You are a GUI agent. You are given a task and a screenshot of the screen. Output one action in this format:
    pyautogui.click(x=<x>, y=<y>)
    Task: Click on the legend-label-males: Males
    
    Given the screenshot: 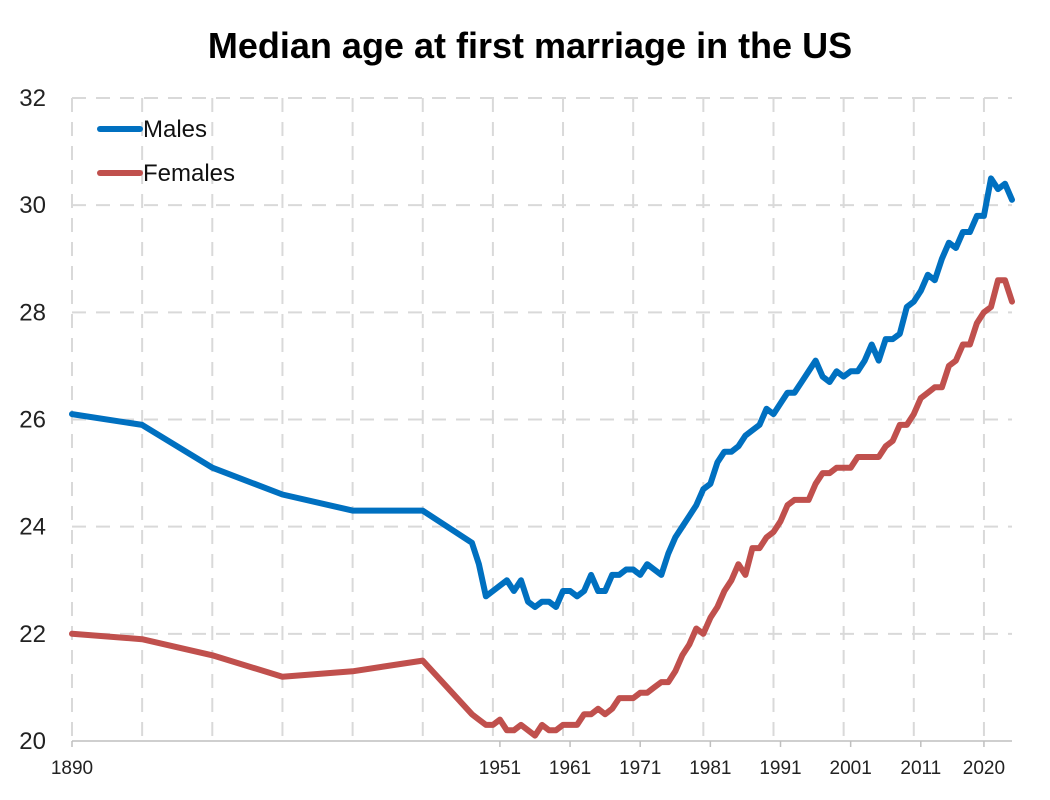 What is the action you would take?
    pyautogui.click(x=175, y=129)
    